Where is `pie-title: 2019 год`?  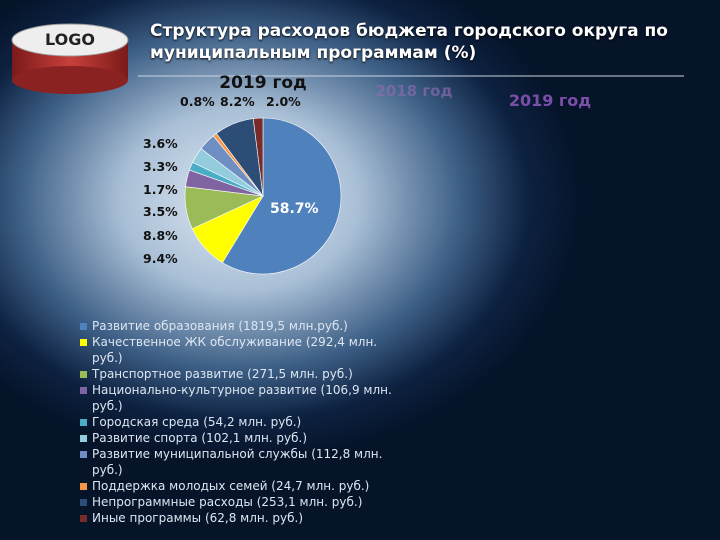 pie-title: 2019 год is located at coordinates (263, 83).